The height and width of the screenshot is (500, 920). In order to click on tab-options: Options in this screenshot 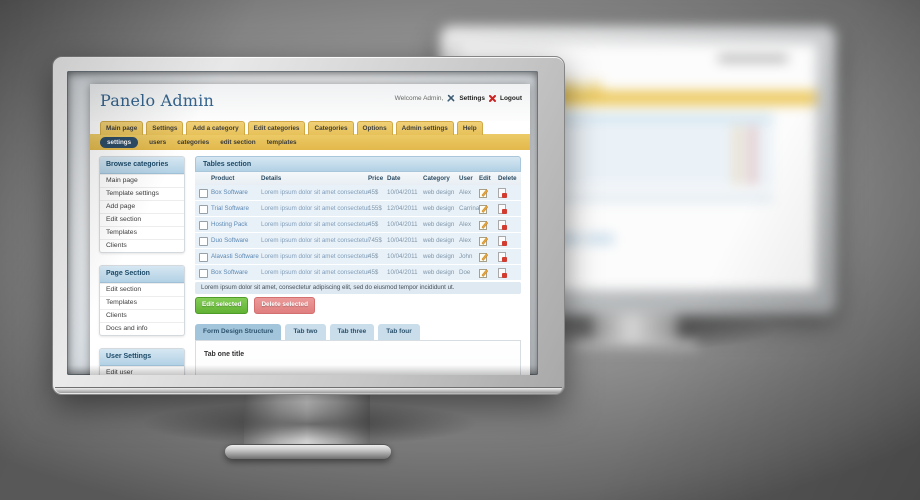, I will do `click(374, 128)`.